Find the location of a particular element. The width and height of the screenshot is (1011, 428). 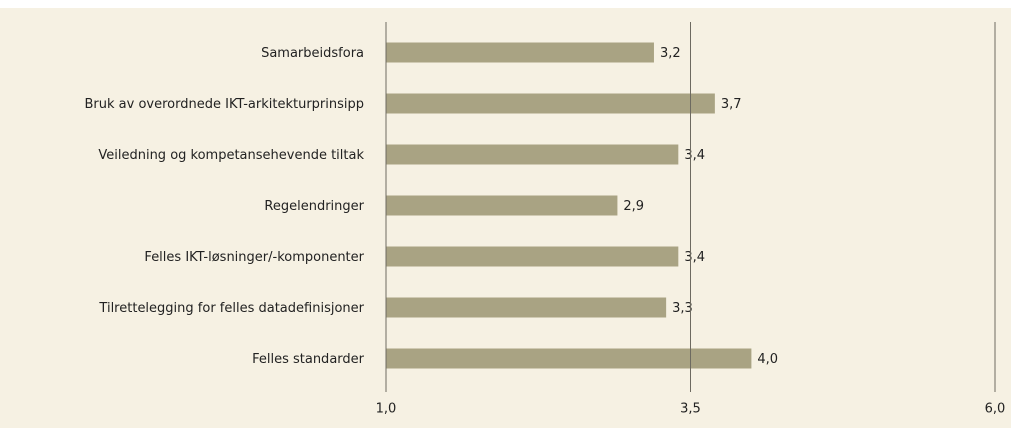

value-label: 4,0 is located at coordinates (767, 359).